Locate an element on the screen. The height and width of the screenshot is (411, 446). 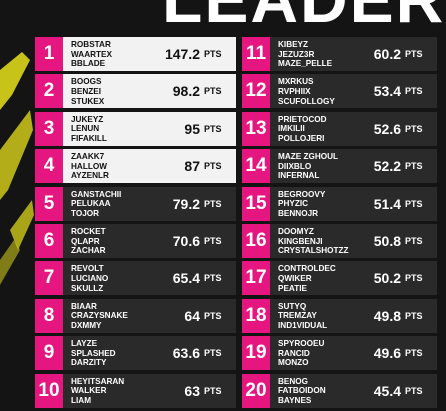
leaderboard-row: 6 ROCKET QLAPR ZACHAR 70.6 PTS is located at coordinates (135, 241).